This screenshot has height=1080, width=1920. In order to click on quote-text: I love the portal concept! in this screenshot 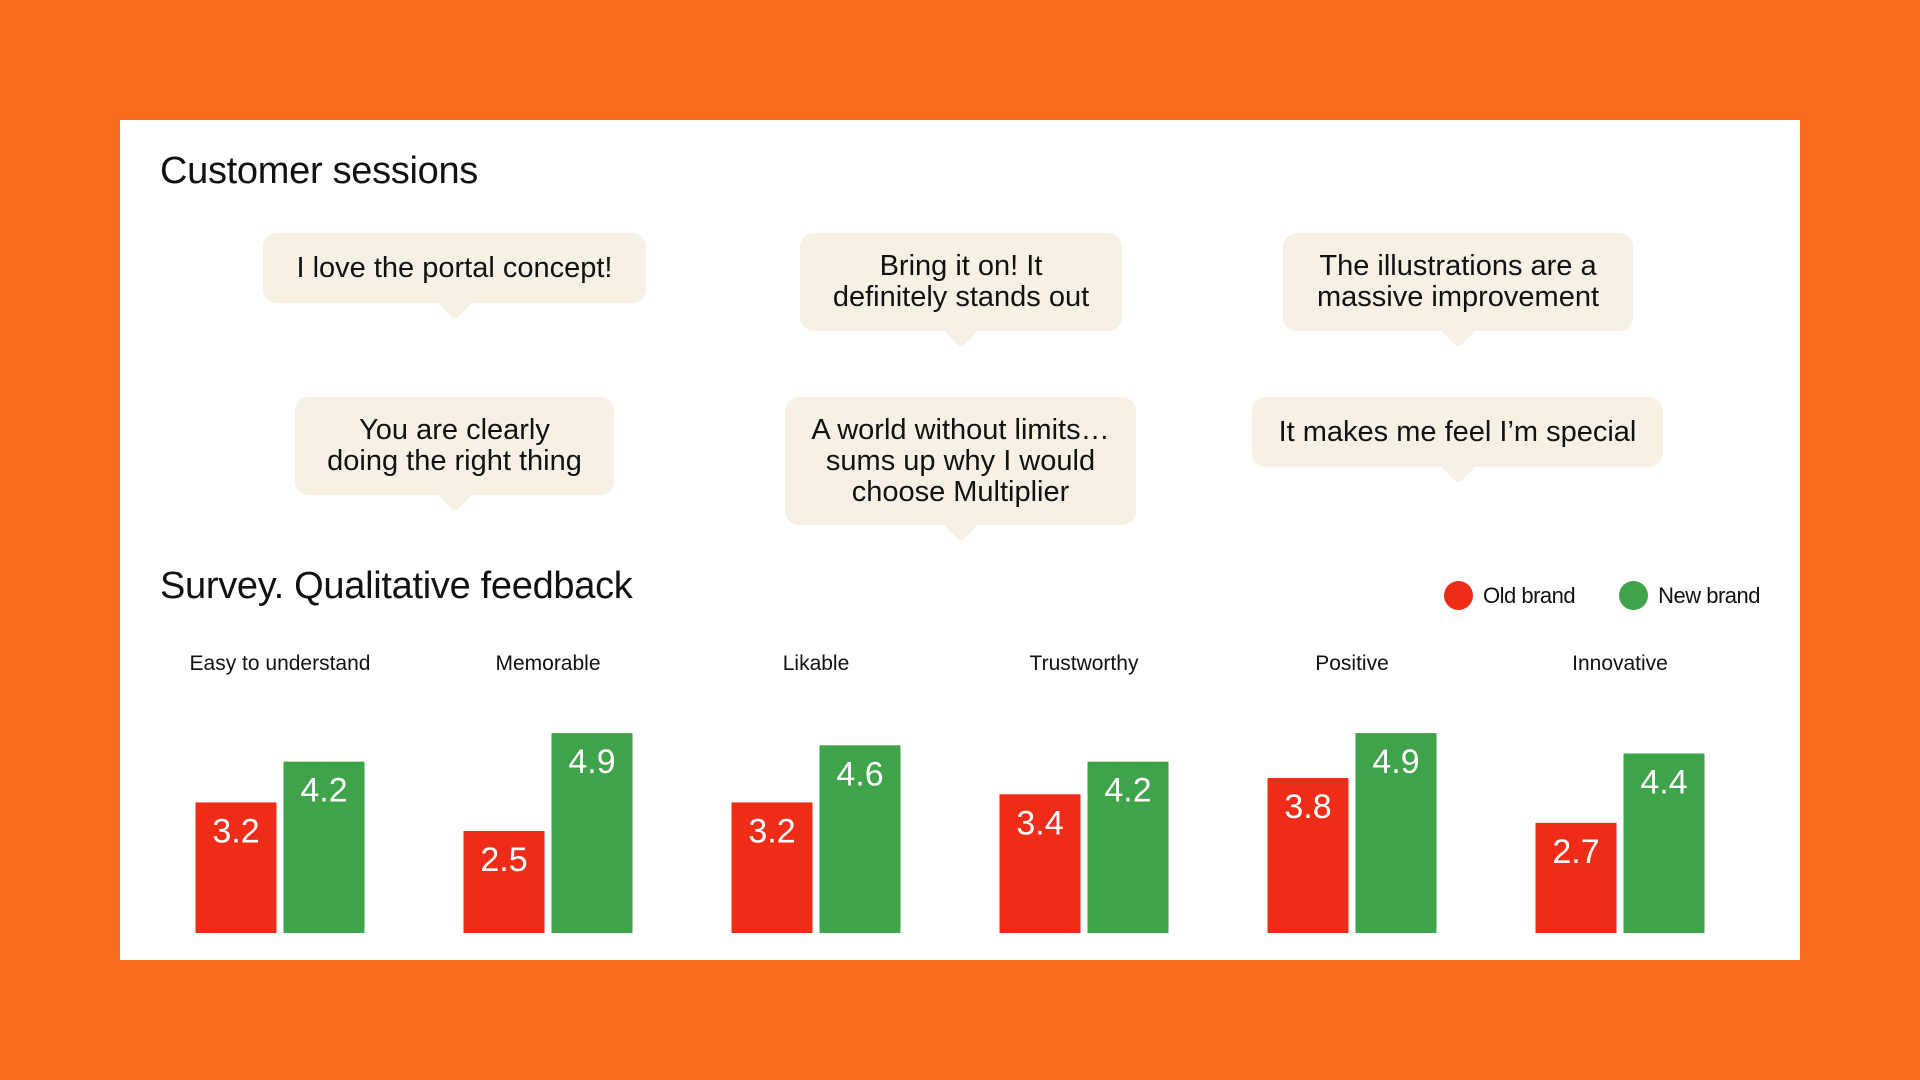, I will do `click(454, 267)`.